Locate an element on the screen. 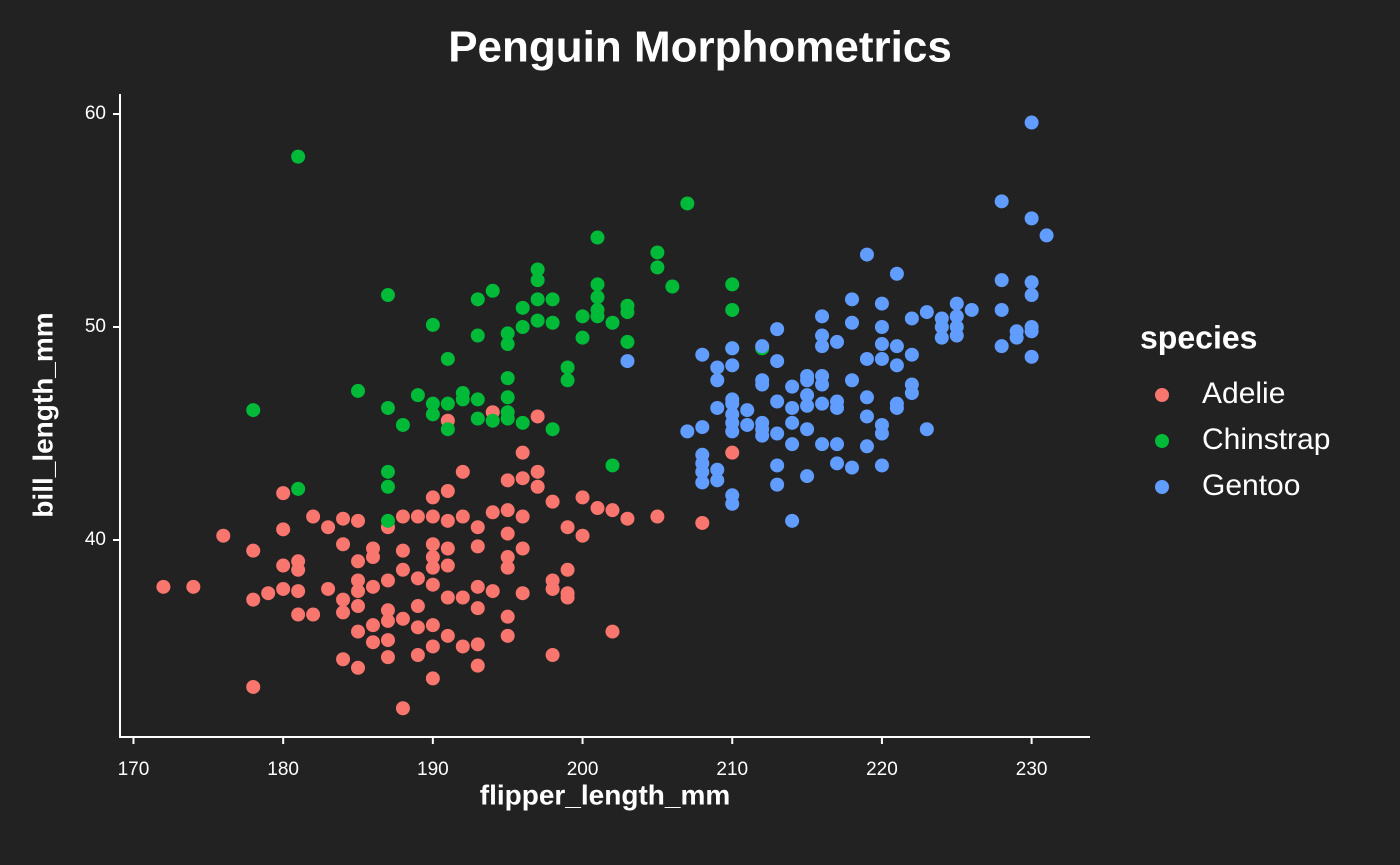 The image size is (1400, 865). y-axis-label: bill_length_mm is located at coordinates (42, 414).